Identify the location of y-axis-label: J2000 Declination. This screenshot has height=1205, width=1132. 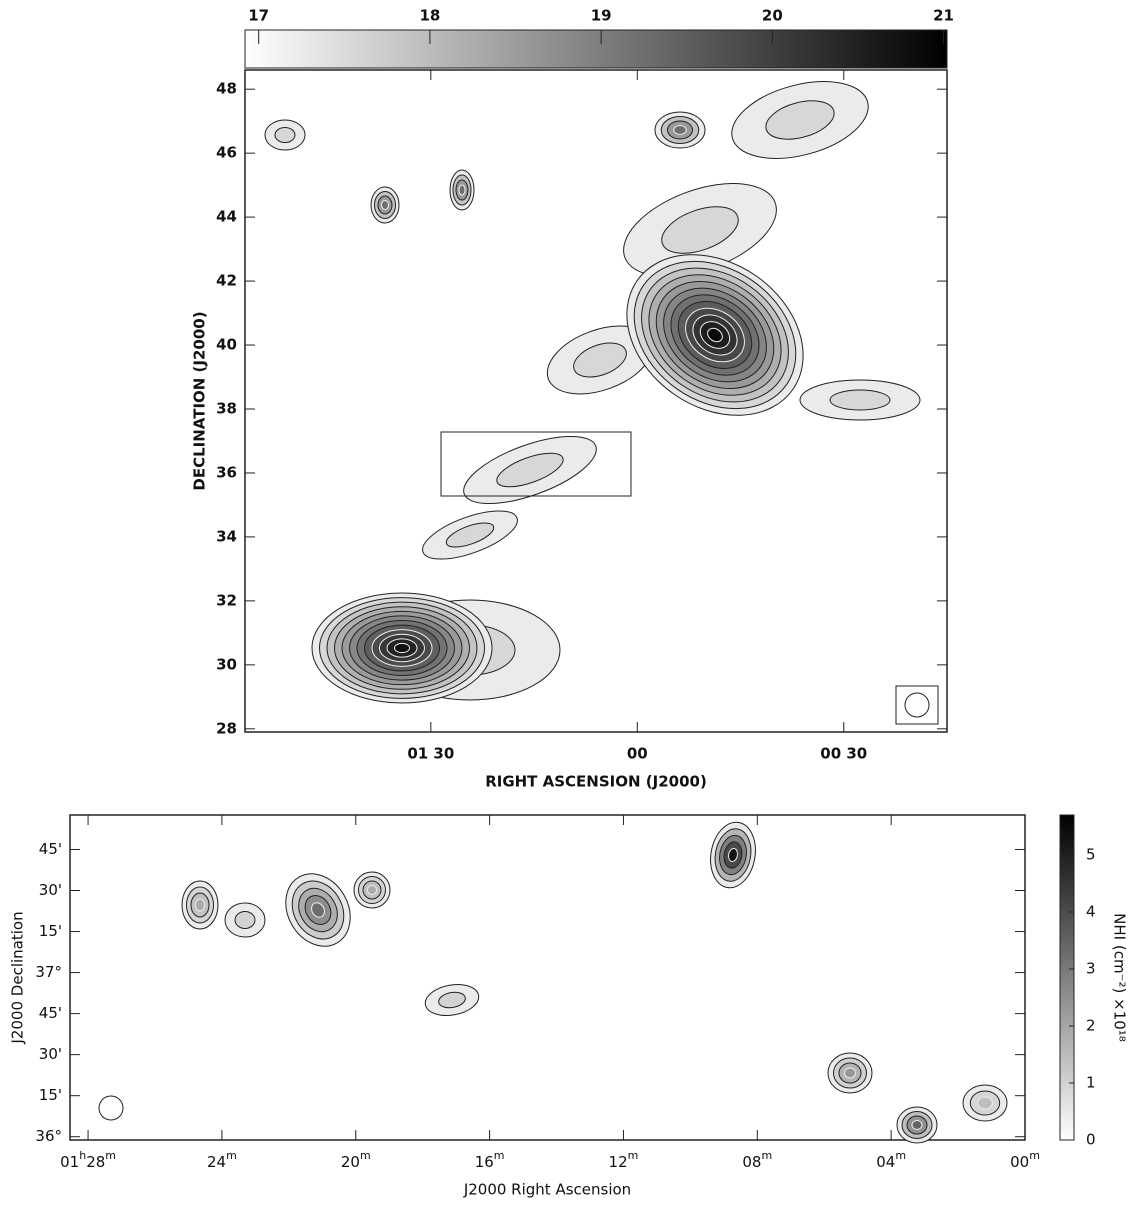
(18, 977).